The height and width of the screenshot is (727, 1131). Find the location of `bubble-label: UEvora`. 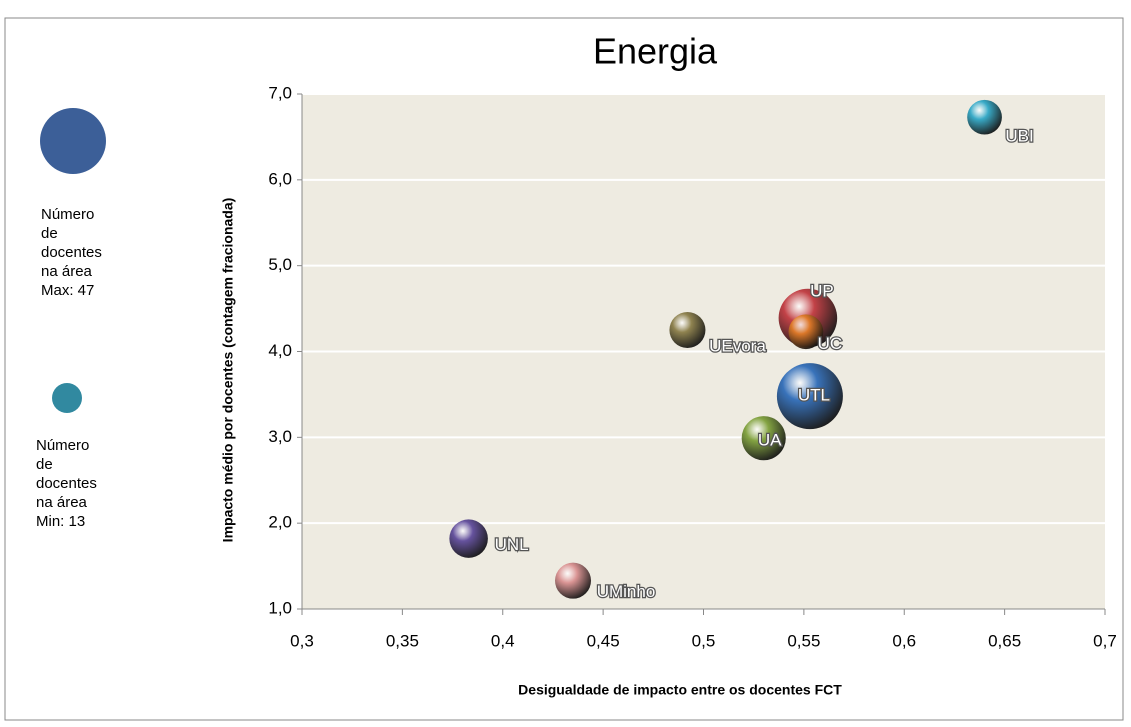

bubble-label: UEvora is located at coordinates (737, 346).